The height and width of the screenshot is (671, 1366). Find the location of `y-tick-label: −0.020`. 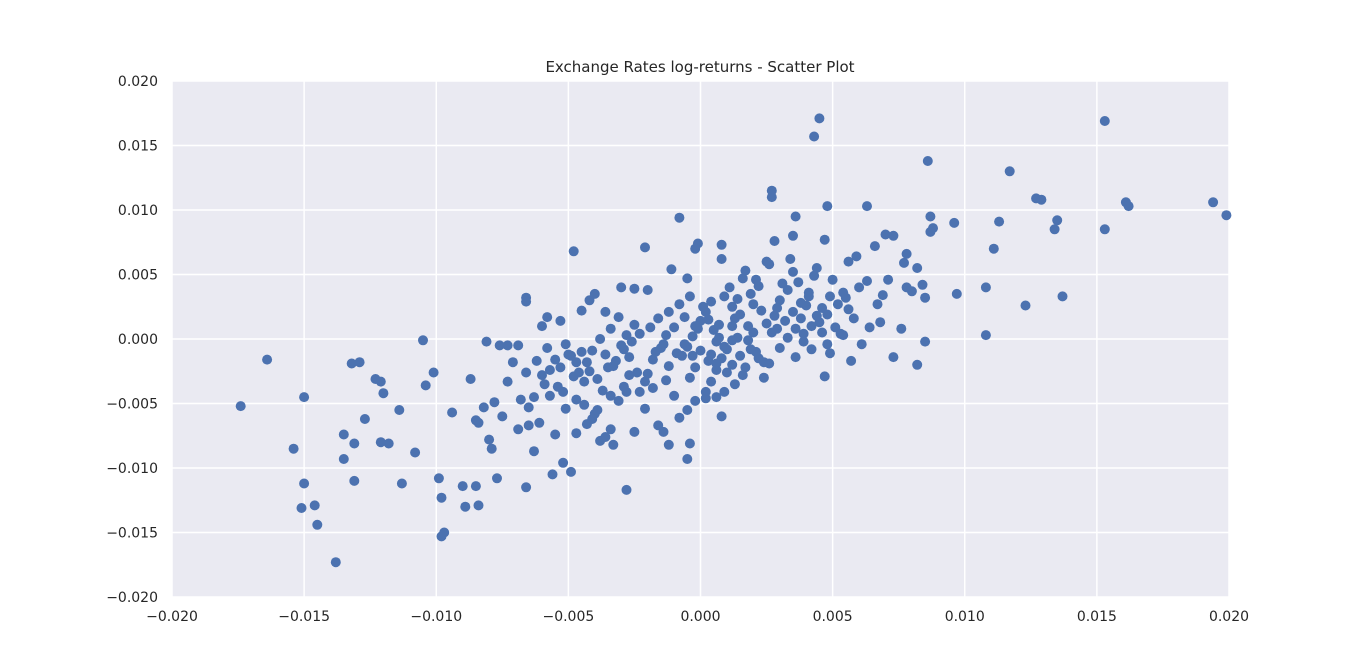

y-tick-label: −0.020 is located at coordinates (132, 598).